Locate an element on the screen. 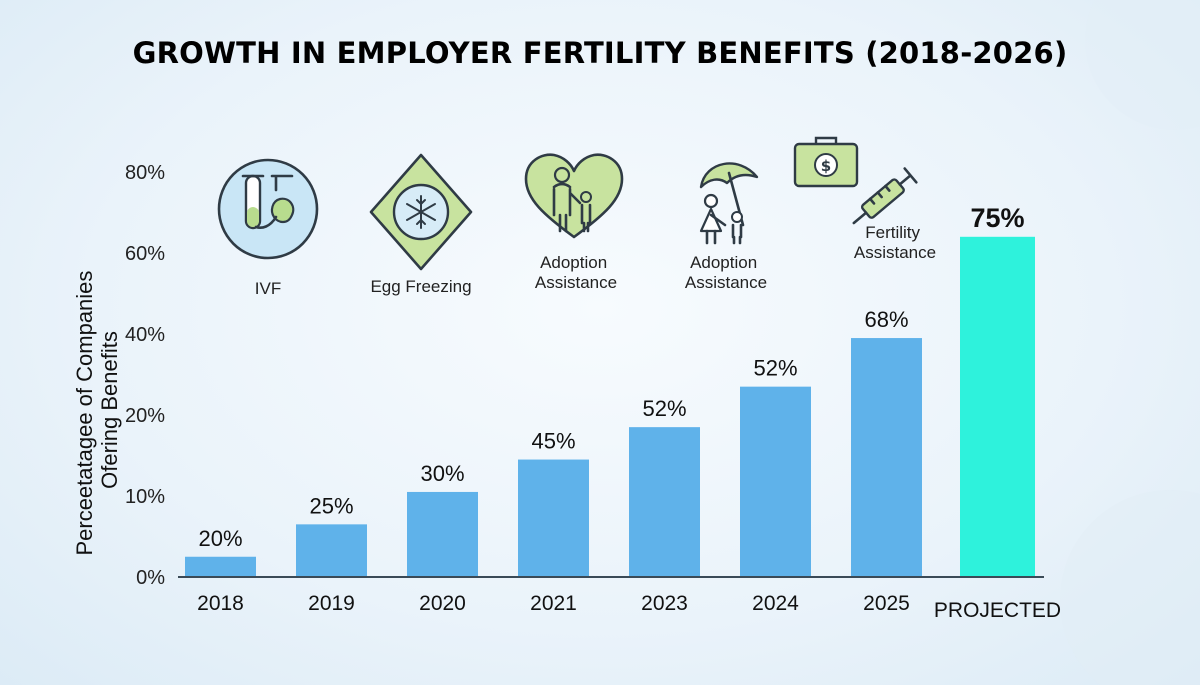  adoption-assistance-label-1: Adoption Assistance is located at coordinates (576, 272).